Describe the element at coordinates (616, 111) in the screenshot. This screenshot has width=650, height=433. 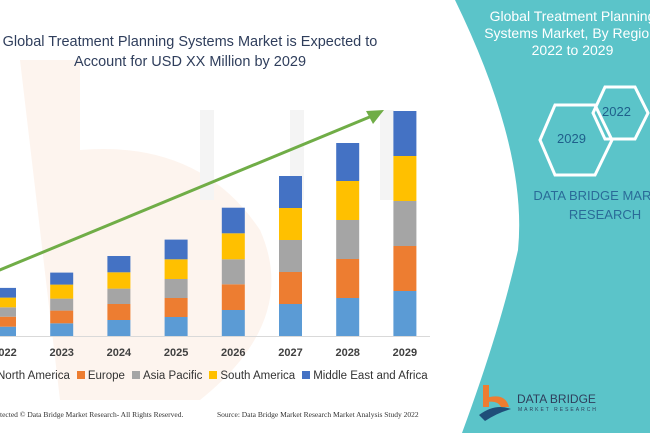
I see `hex-label-2022: 2022` at that location.